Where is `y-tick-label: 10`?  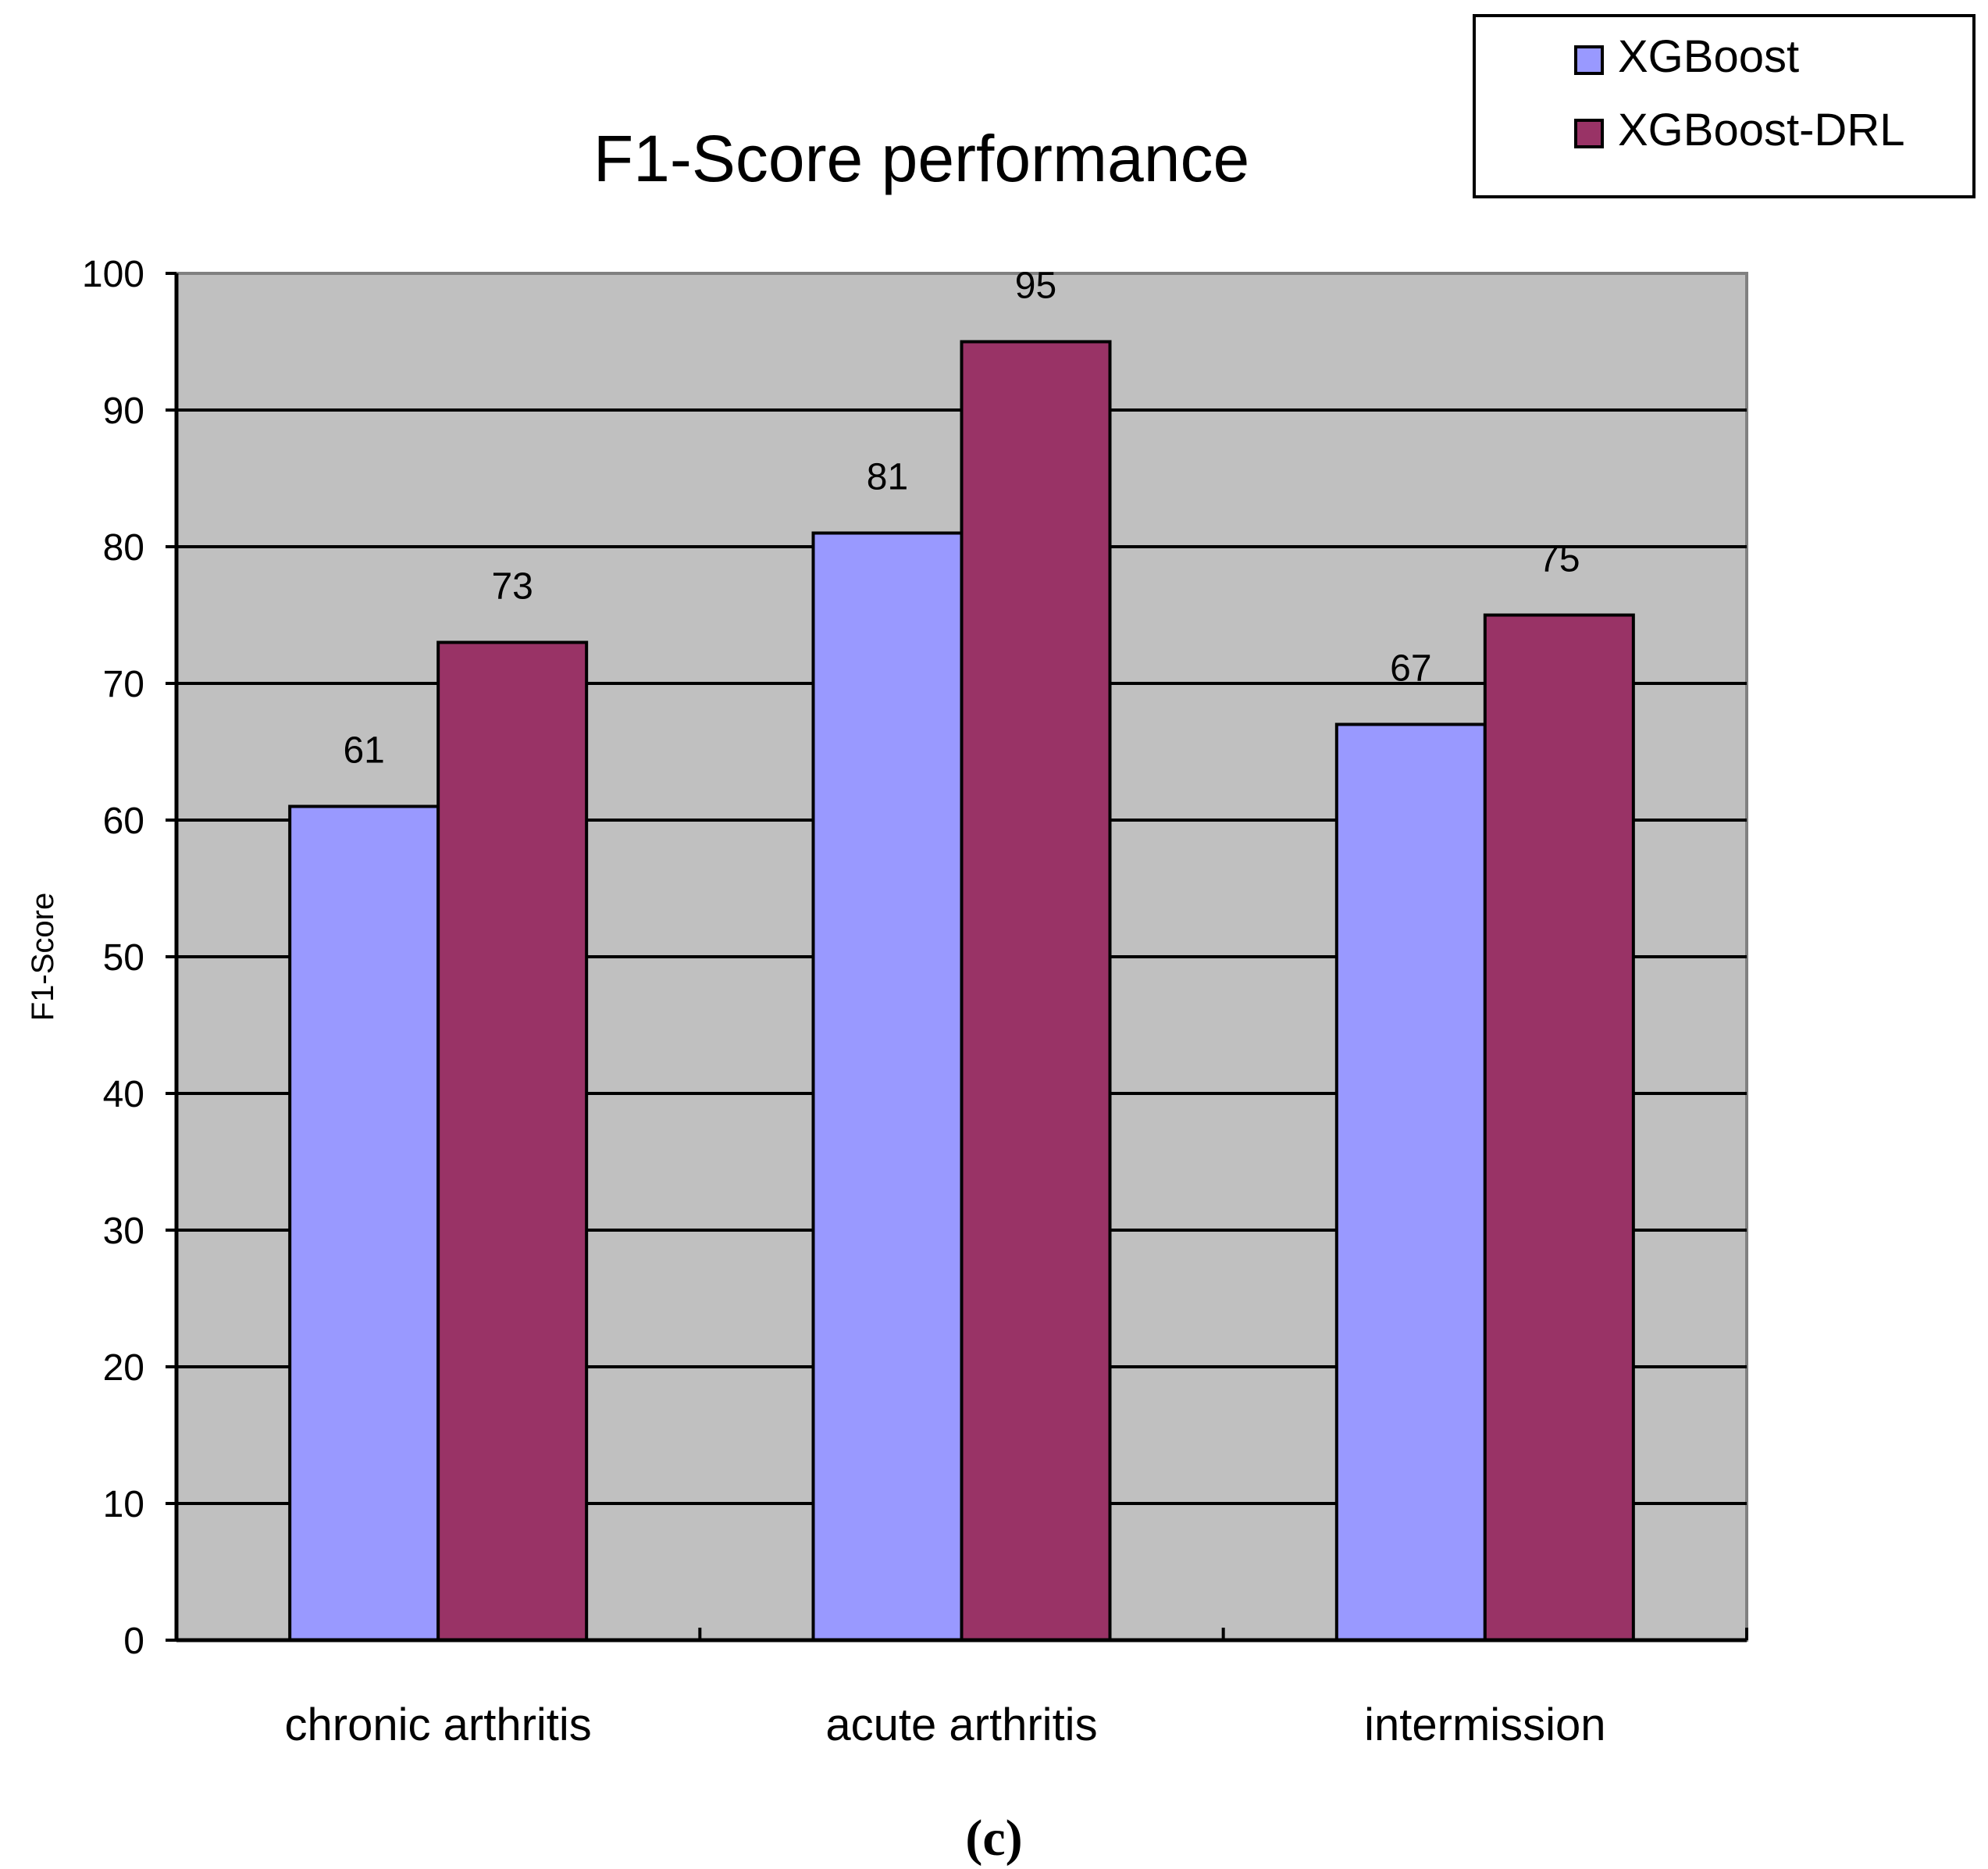
y-tick-label: 10 is located at coordinates (123, 1504).